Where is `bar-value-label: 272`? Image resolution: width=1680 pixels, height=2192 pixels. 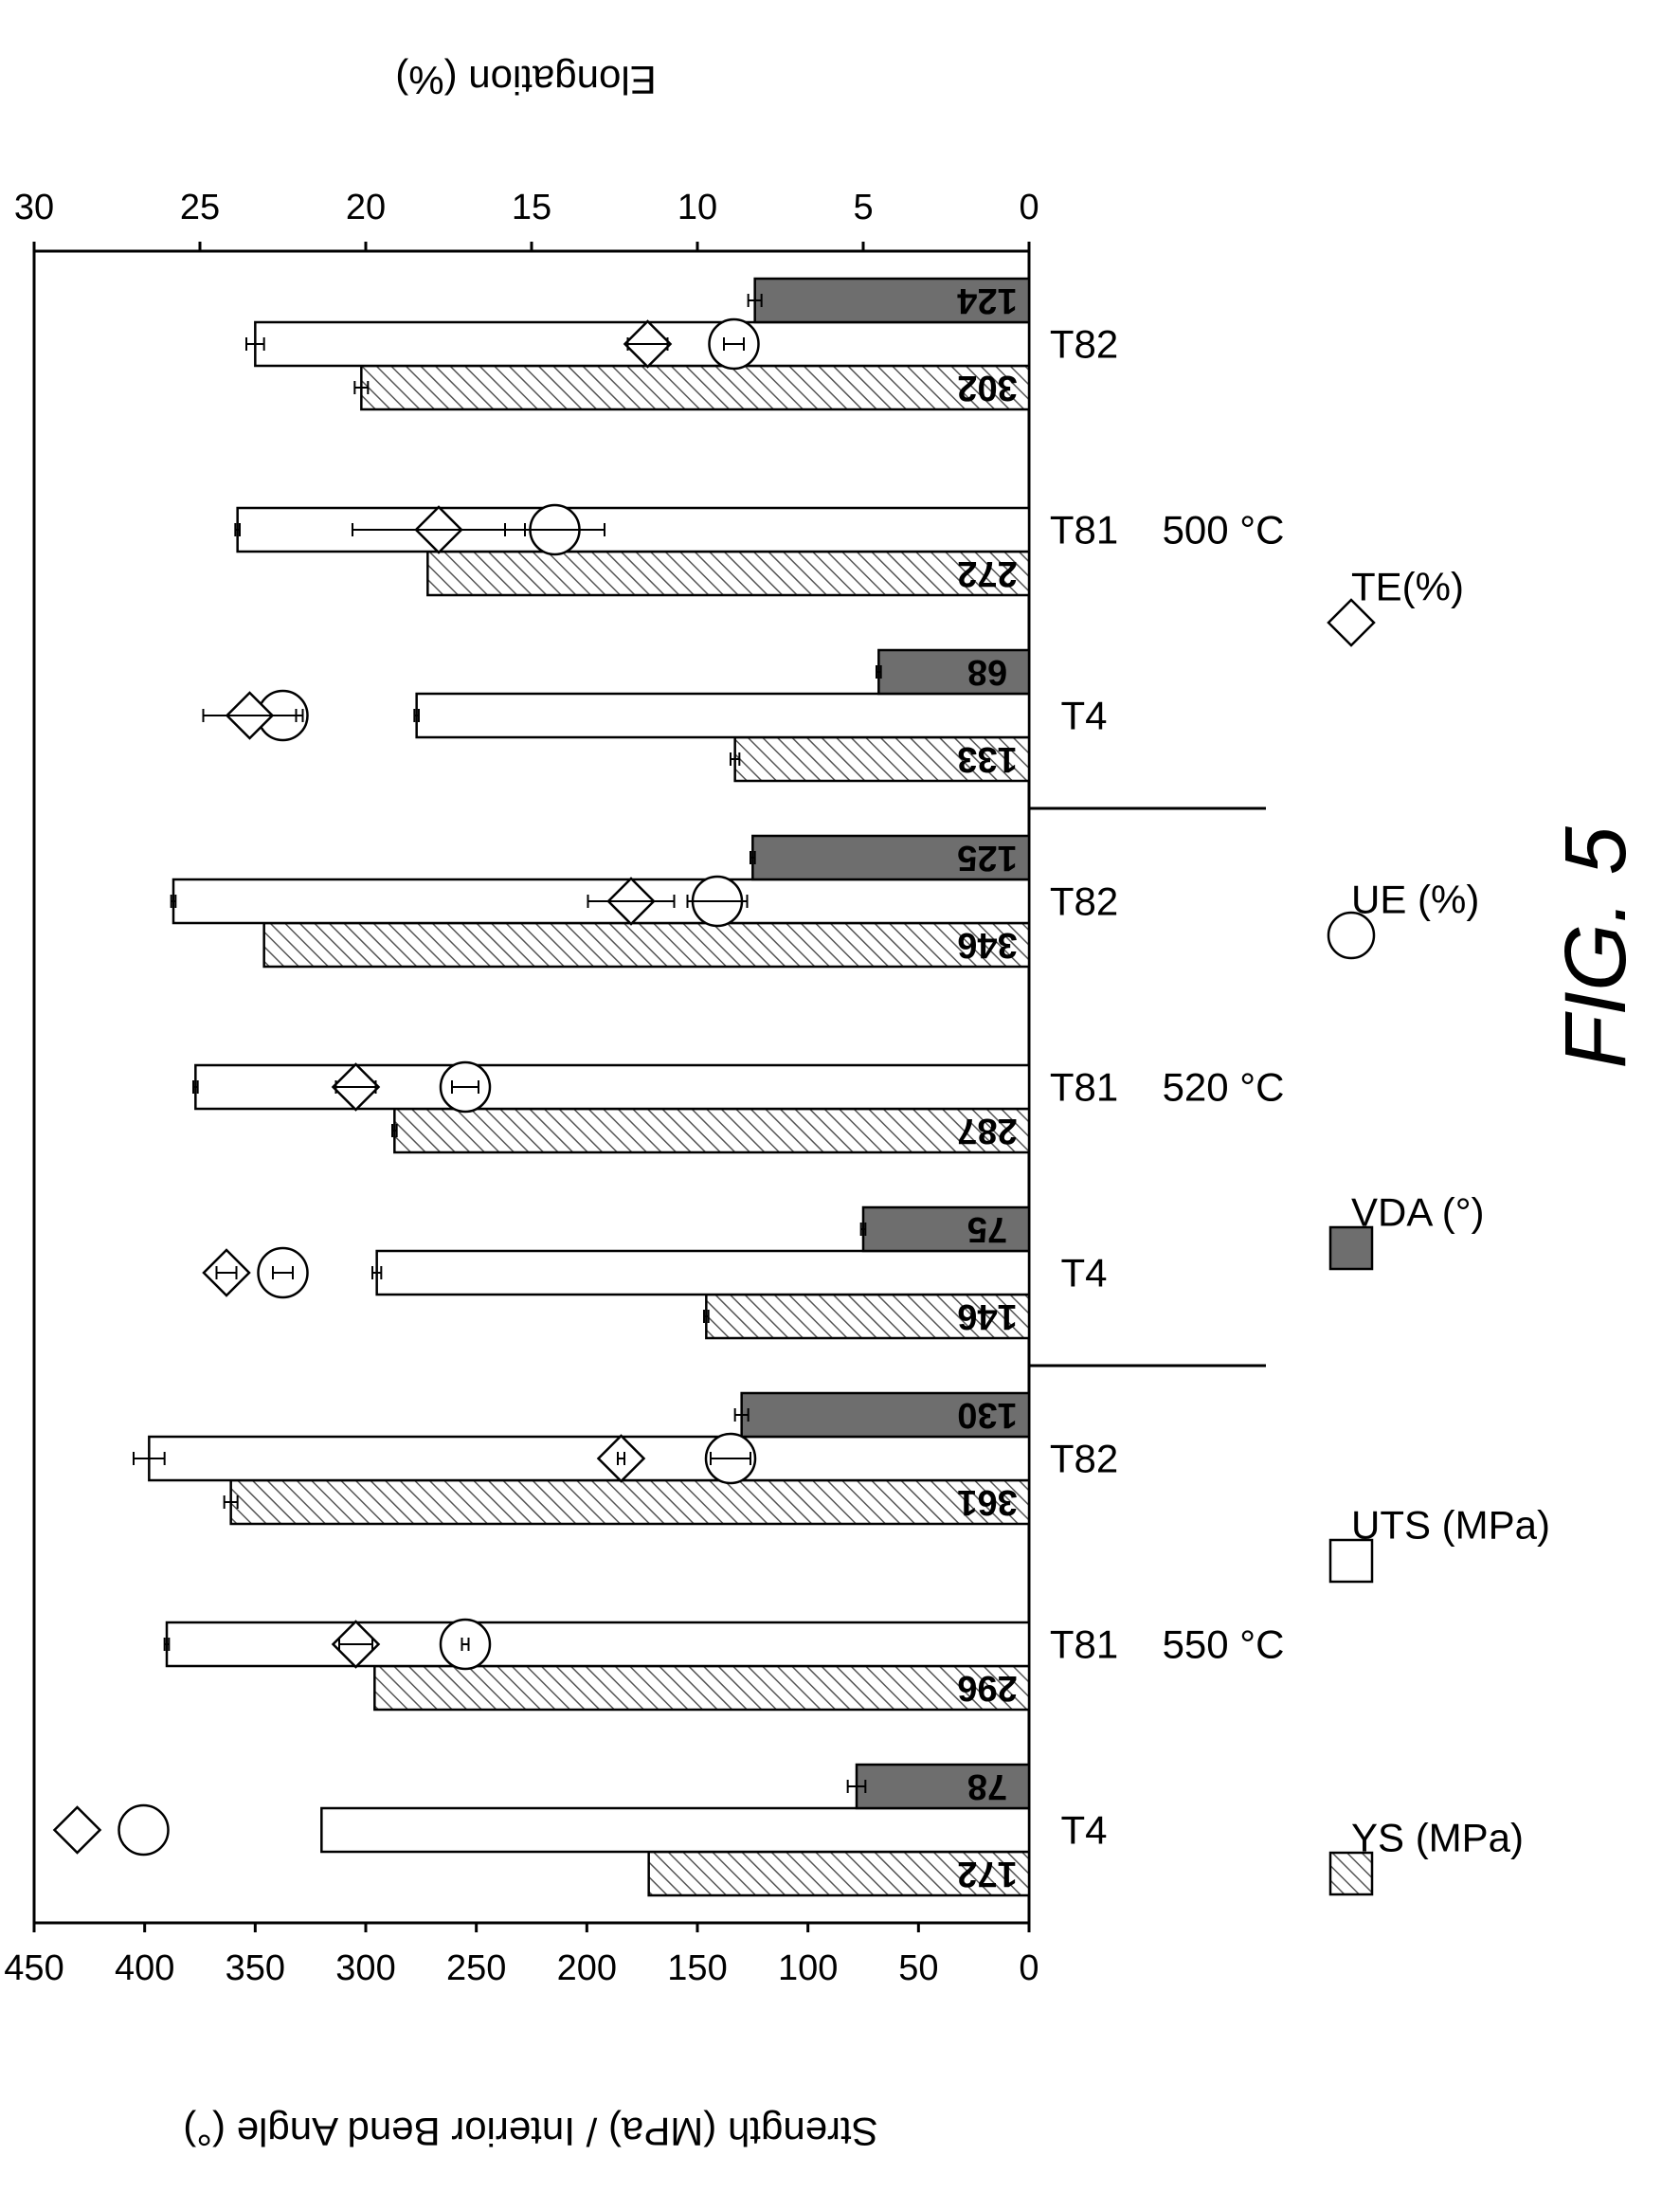
bar-value-label: 272 is located at coordinates (987, 573).